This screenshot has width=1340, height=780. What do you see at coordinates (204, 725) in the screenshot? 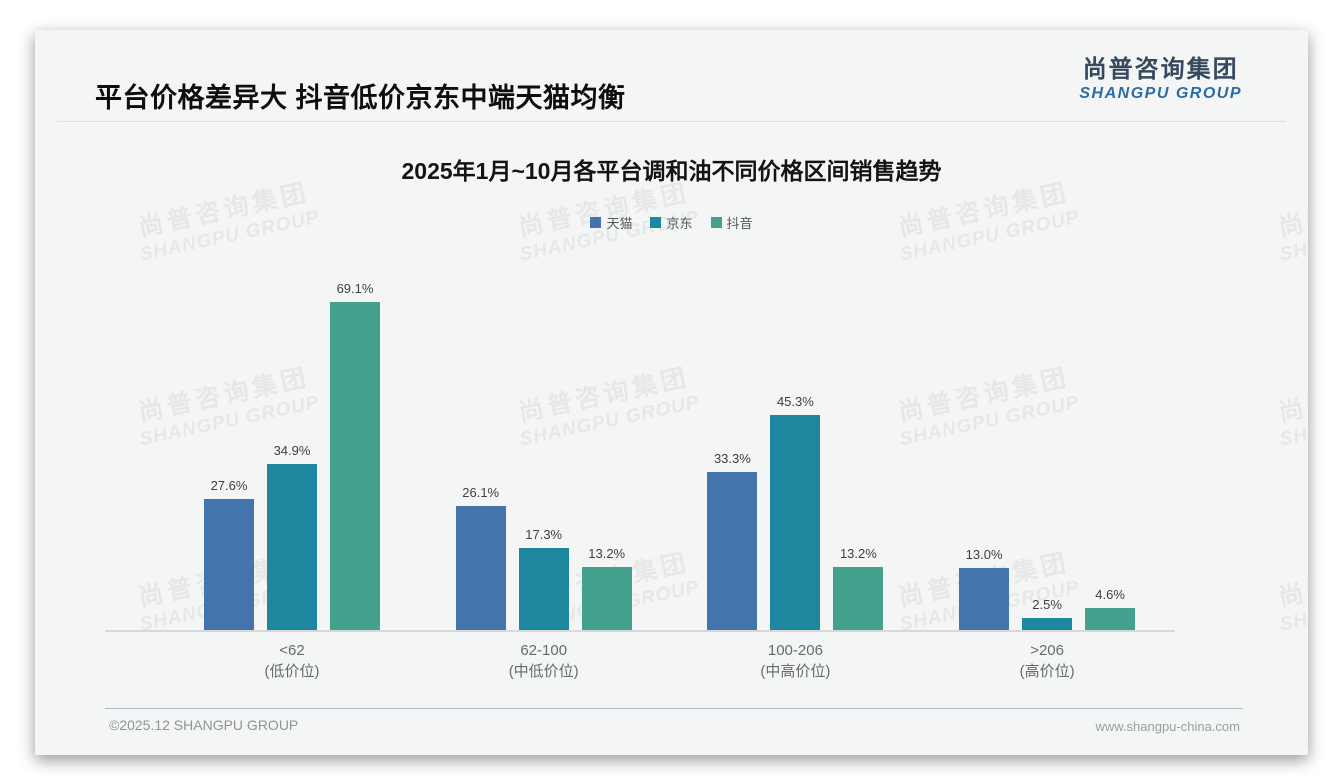
I see `footer-copyright: ©2025.12 SHANGPU GROUP` at bounding box center [204, 725].